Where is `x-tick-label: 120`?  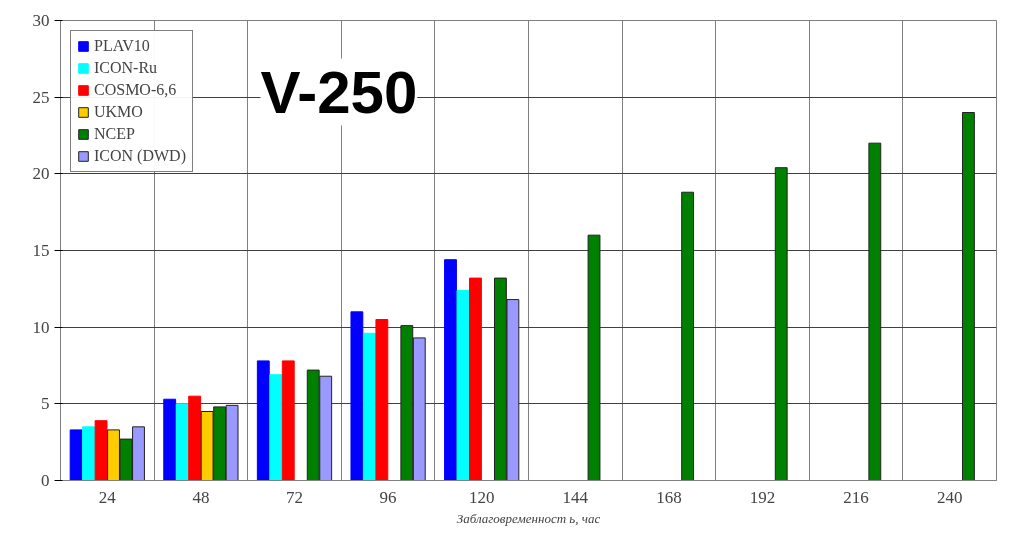
x-tick-label: 120 is located at coordinates (481, 497).